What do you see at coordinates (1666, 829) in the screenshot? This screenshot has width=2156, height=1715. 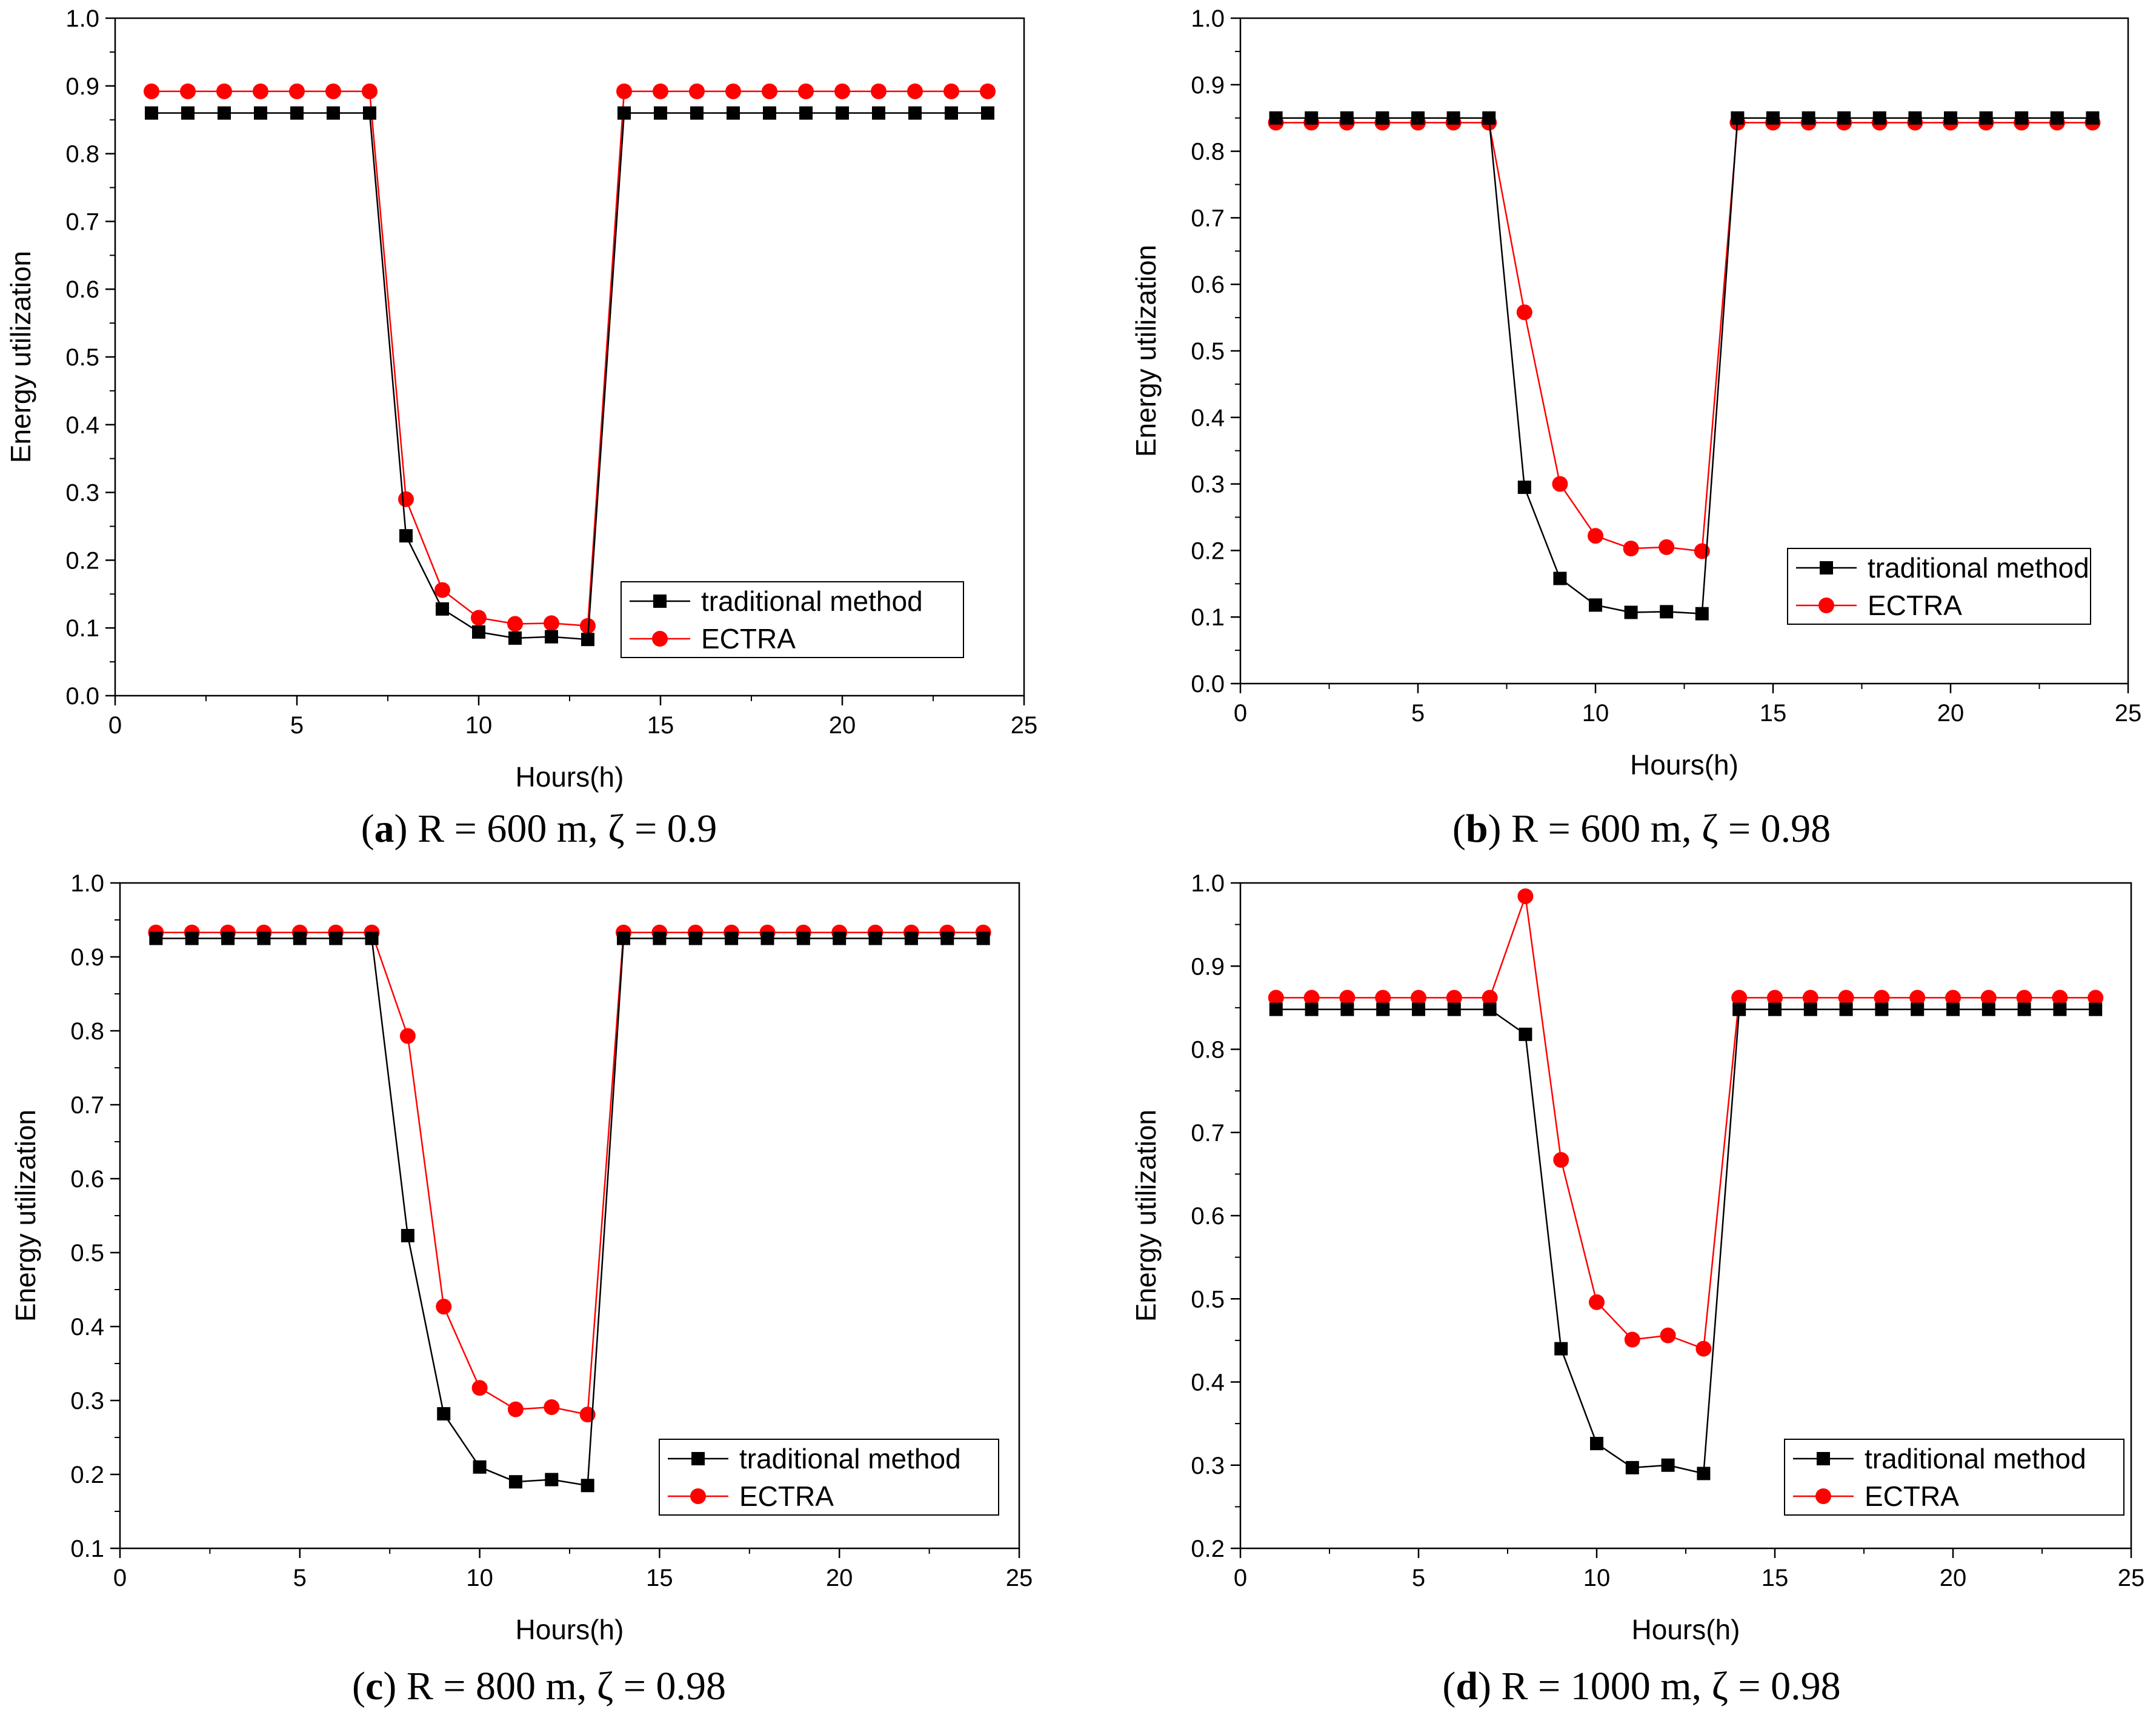 I see `caption-b-text: R = 600 m, ζ = 0.98` at bounding box center [1666, 829].